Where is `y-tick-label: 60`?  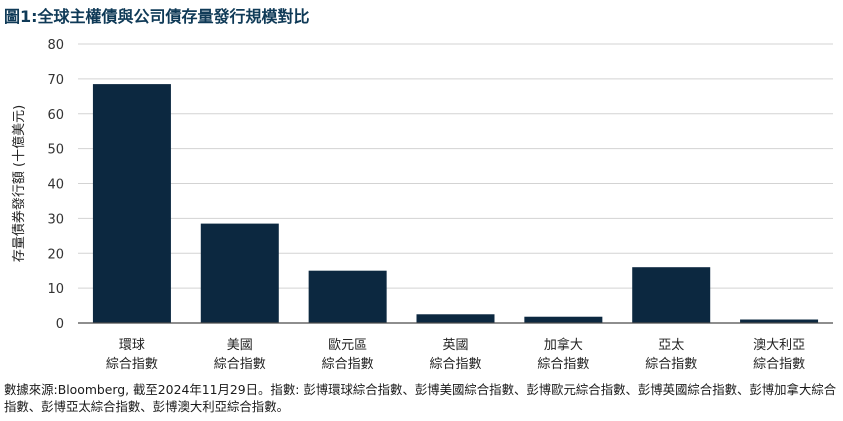 y-tick-label: 60 is located at coordinates (55, 115).